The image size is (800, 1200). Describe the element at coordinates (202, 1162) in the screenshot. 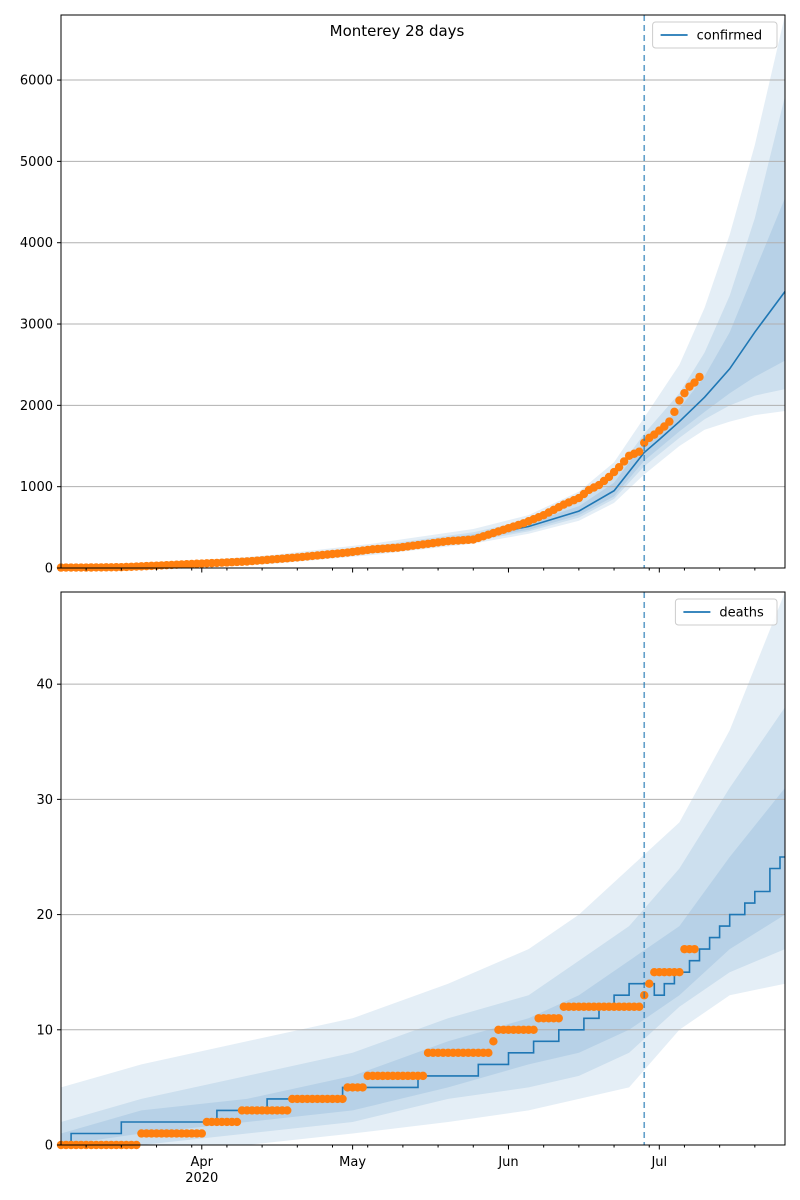

I see `x-tick-label: Apr` at that location.